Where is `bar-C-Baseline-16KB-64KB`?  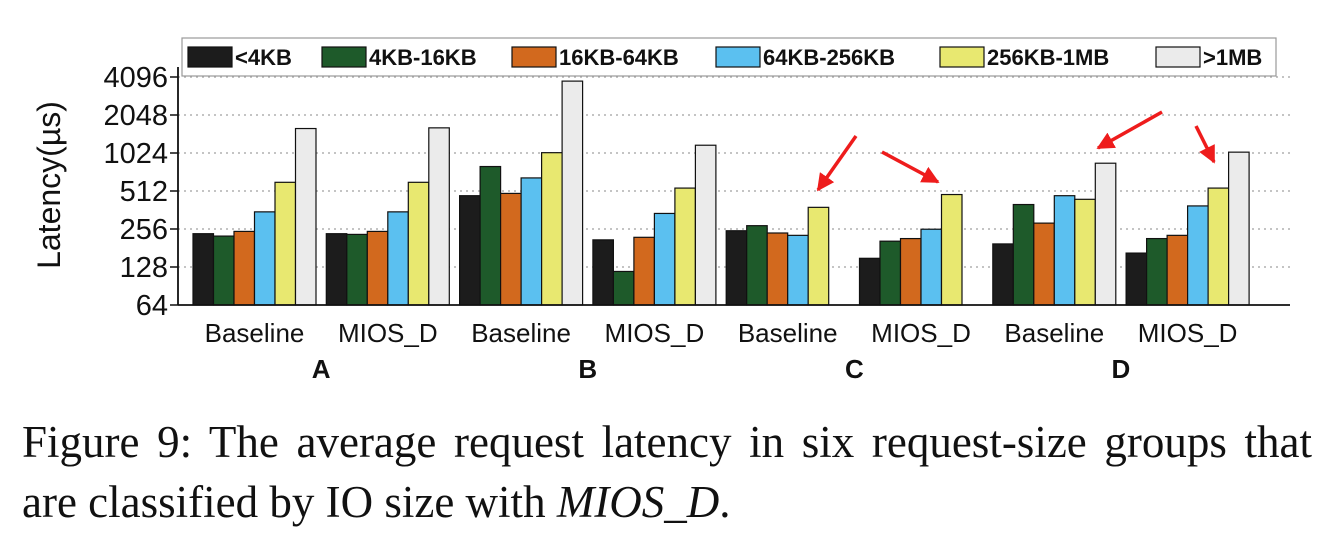
bar-C-Baseline-16KB-64KB is located at coordinates (777, 269).